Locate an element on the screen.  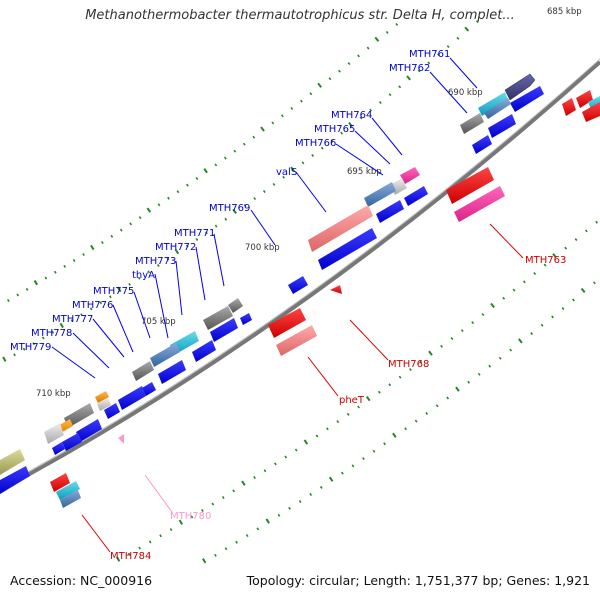
gene-mth784-c is located at coordinates (70, 499).